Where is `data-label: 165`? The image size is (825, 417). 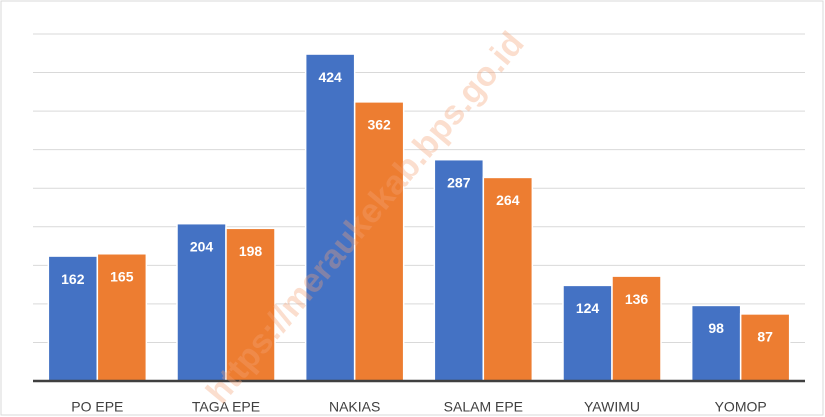
data-label: 165 is located at coordinates (122, 276).